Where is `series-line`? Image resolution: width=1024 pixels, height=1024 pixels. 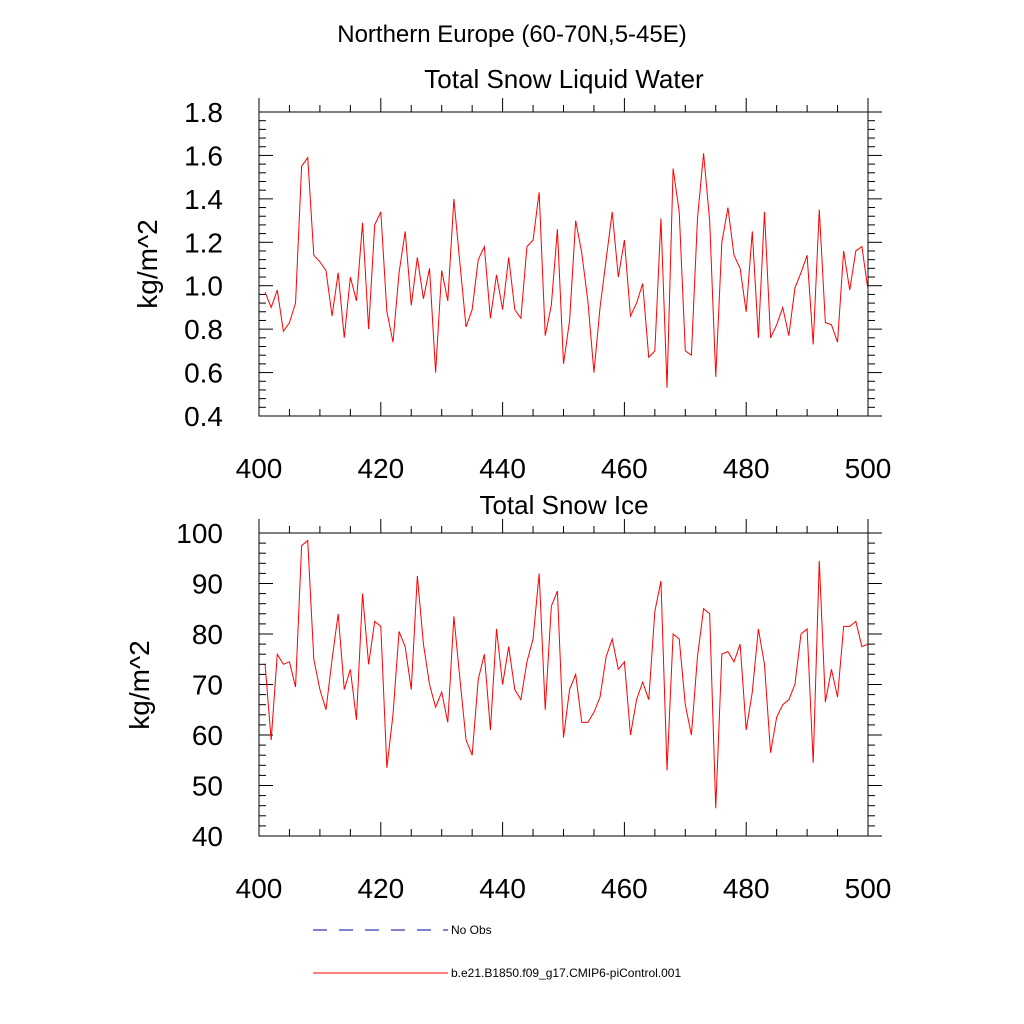
series-line is located at coordinates (566, 270).